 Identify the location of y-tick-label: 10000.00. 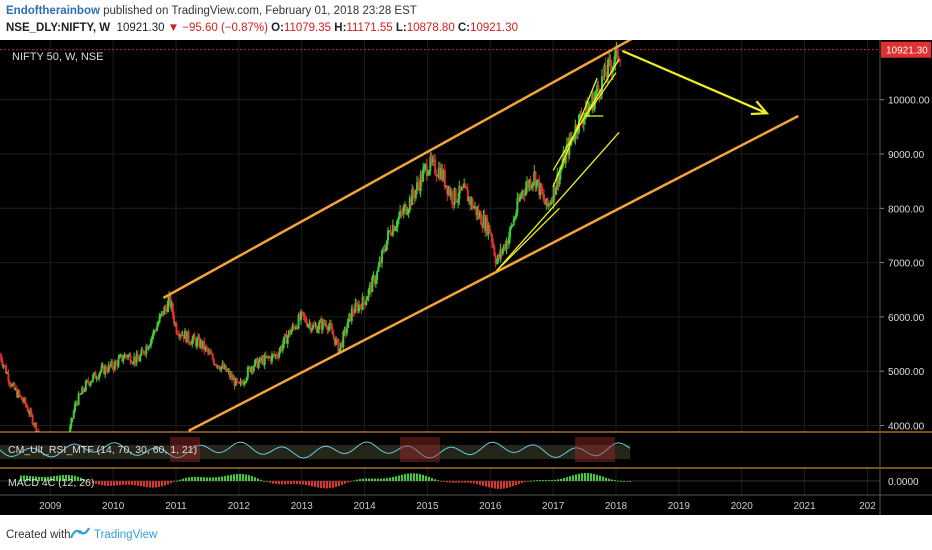
(909, 101).